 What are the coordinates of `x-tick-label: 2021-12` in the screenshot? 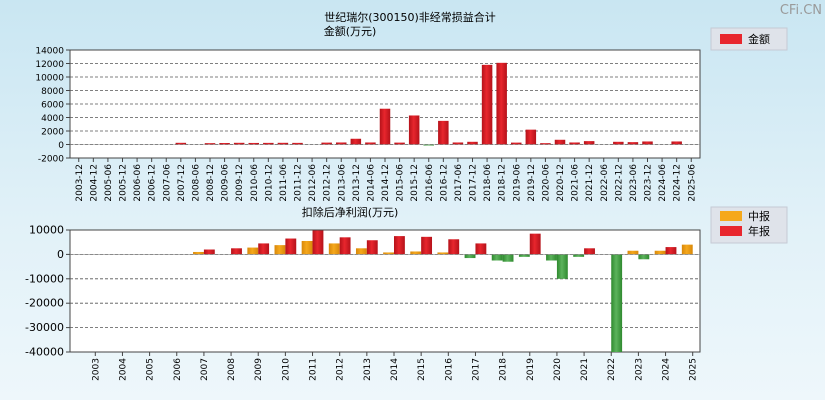 It's located at (590, 183).